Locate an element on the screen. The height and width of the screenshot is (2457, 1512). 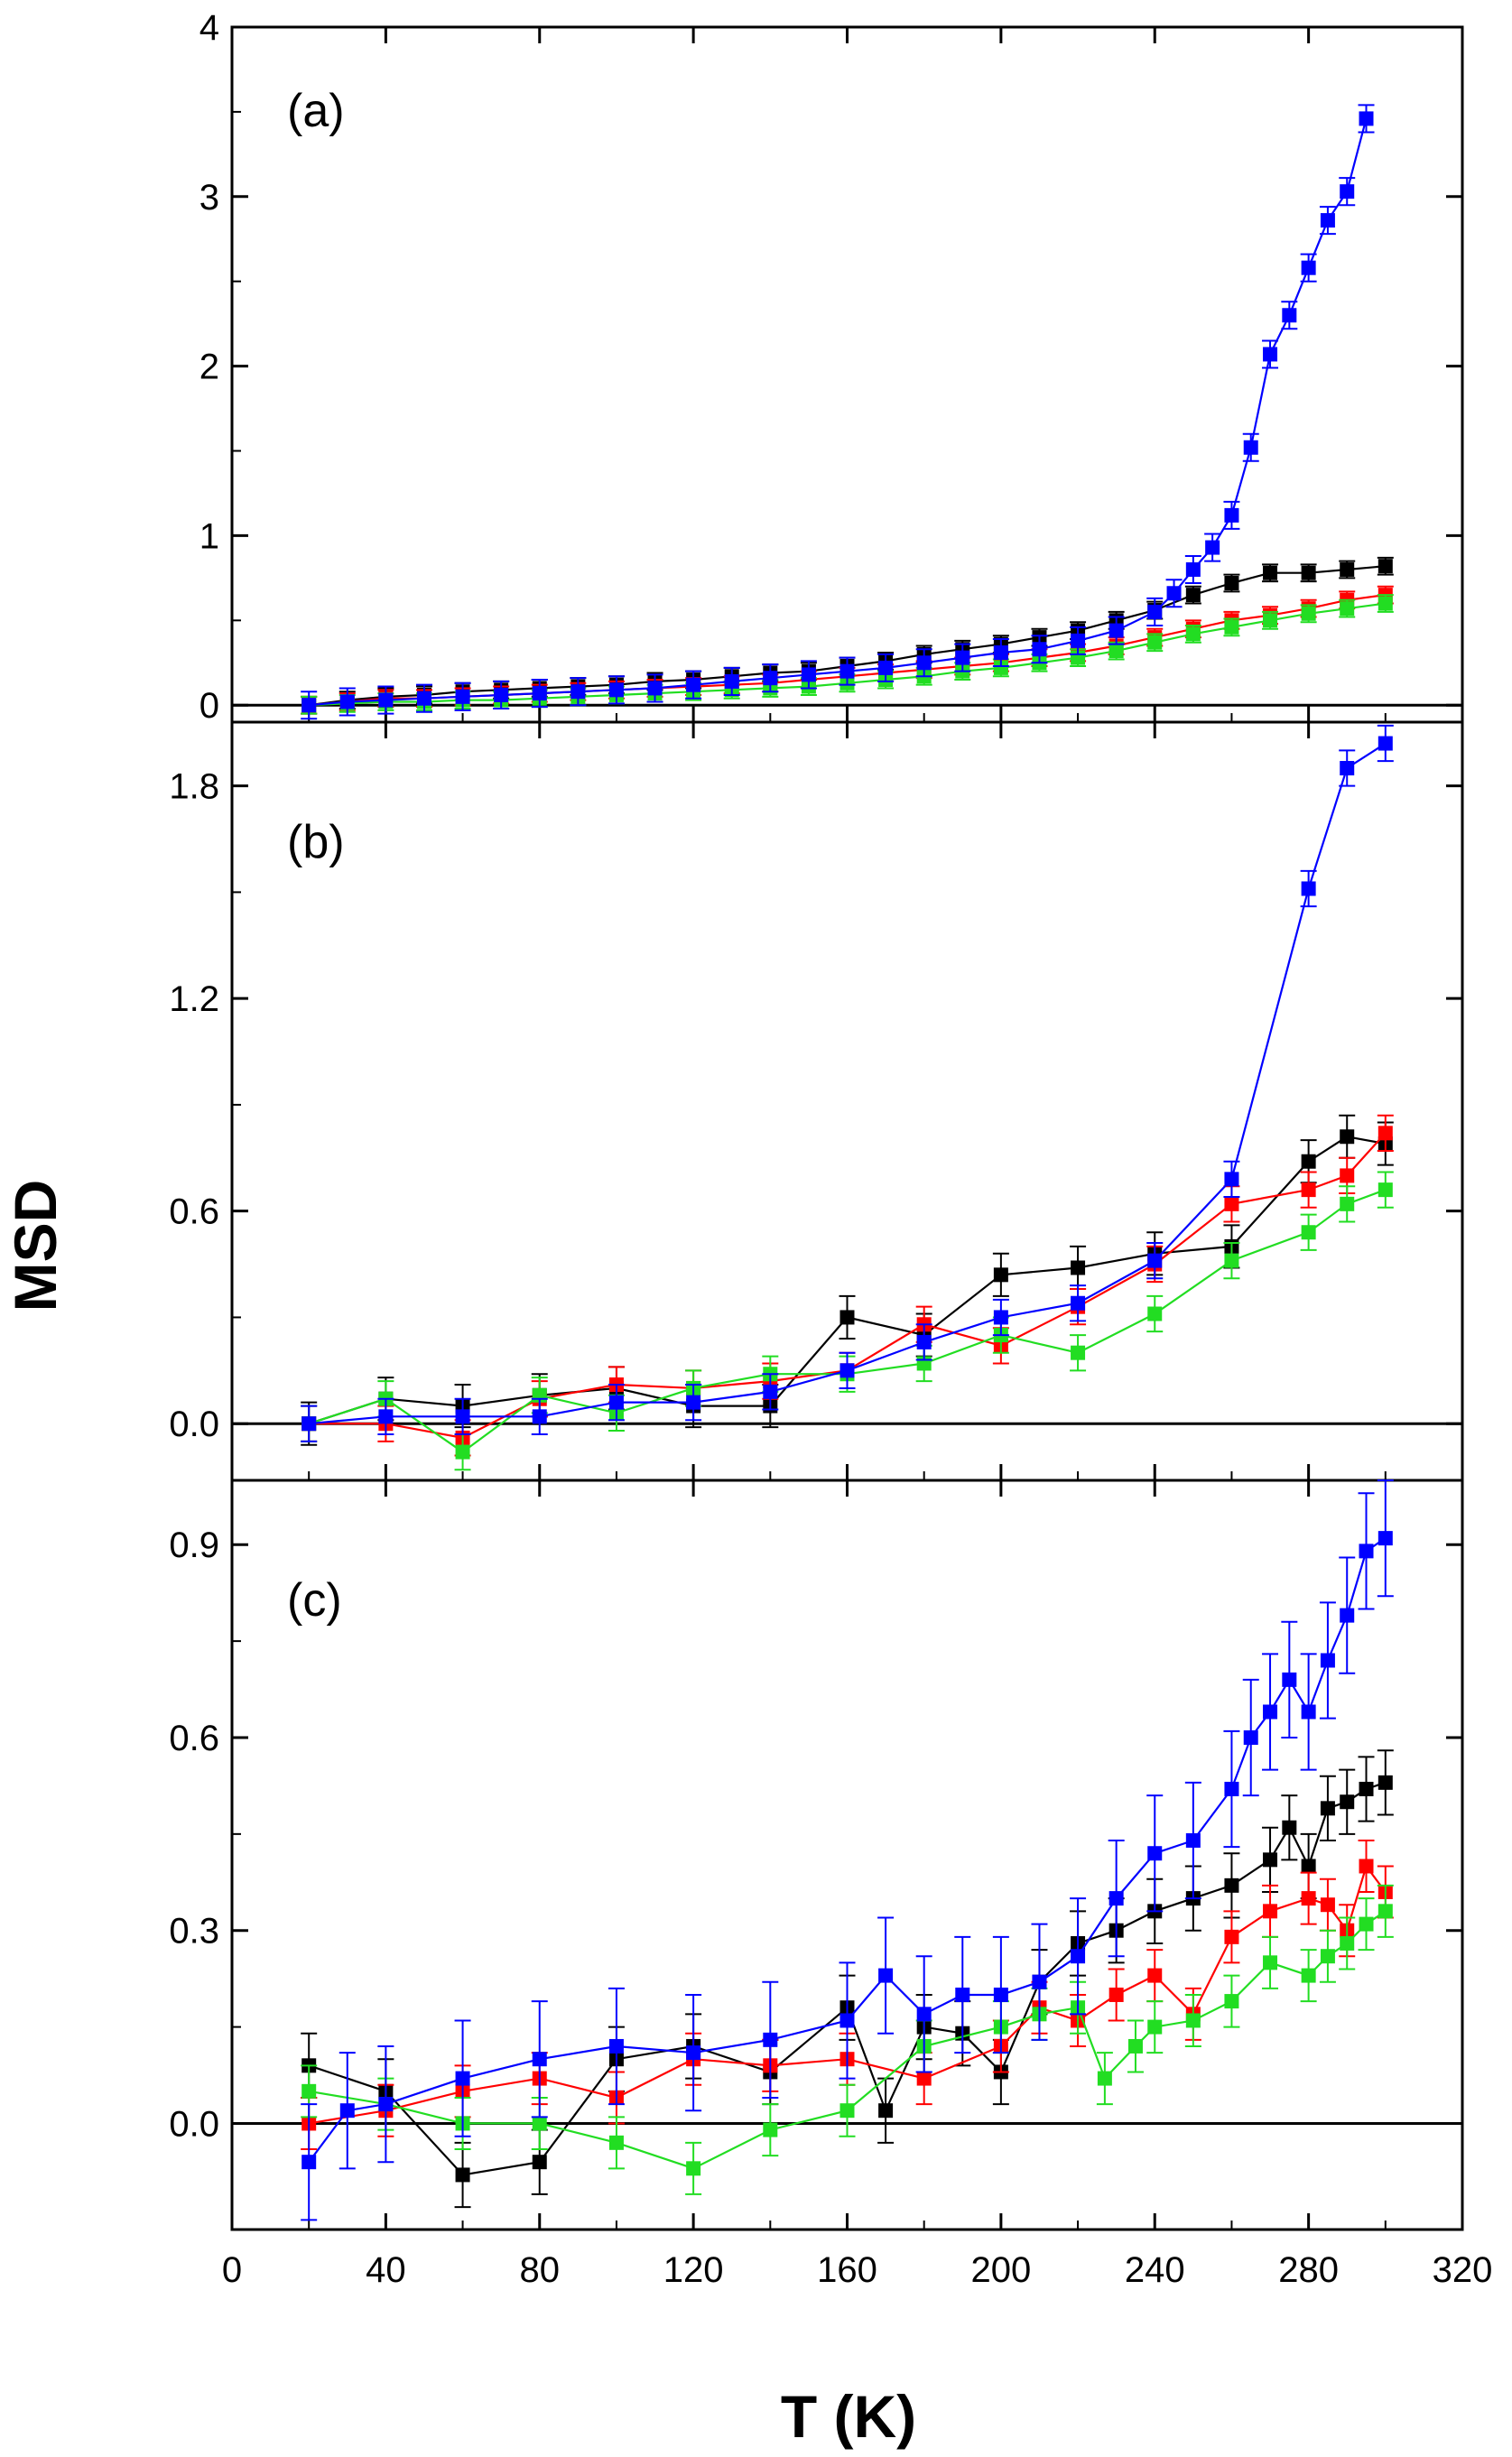
y-tick-label: 3 is located at coordinates (209, 198).